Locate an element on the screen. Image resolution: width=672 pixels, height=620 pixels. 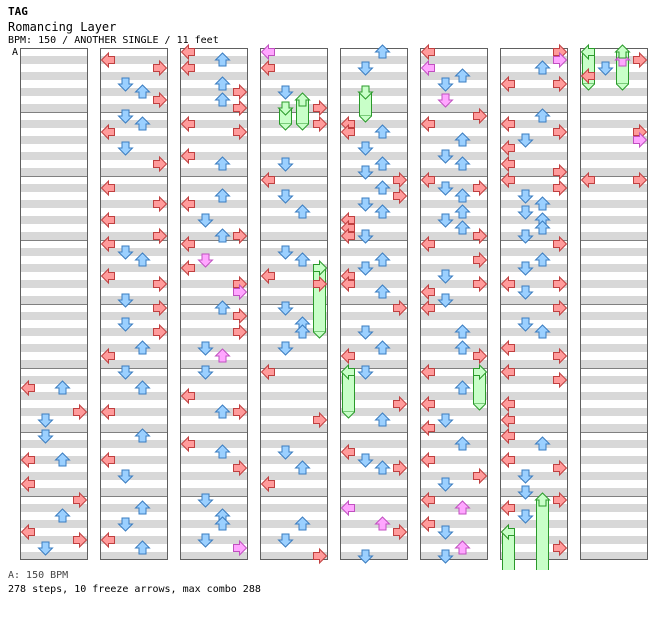
freeze-arrow-tail is located at coordinates (588, 87).